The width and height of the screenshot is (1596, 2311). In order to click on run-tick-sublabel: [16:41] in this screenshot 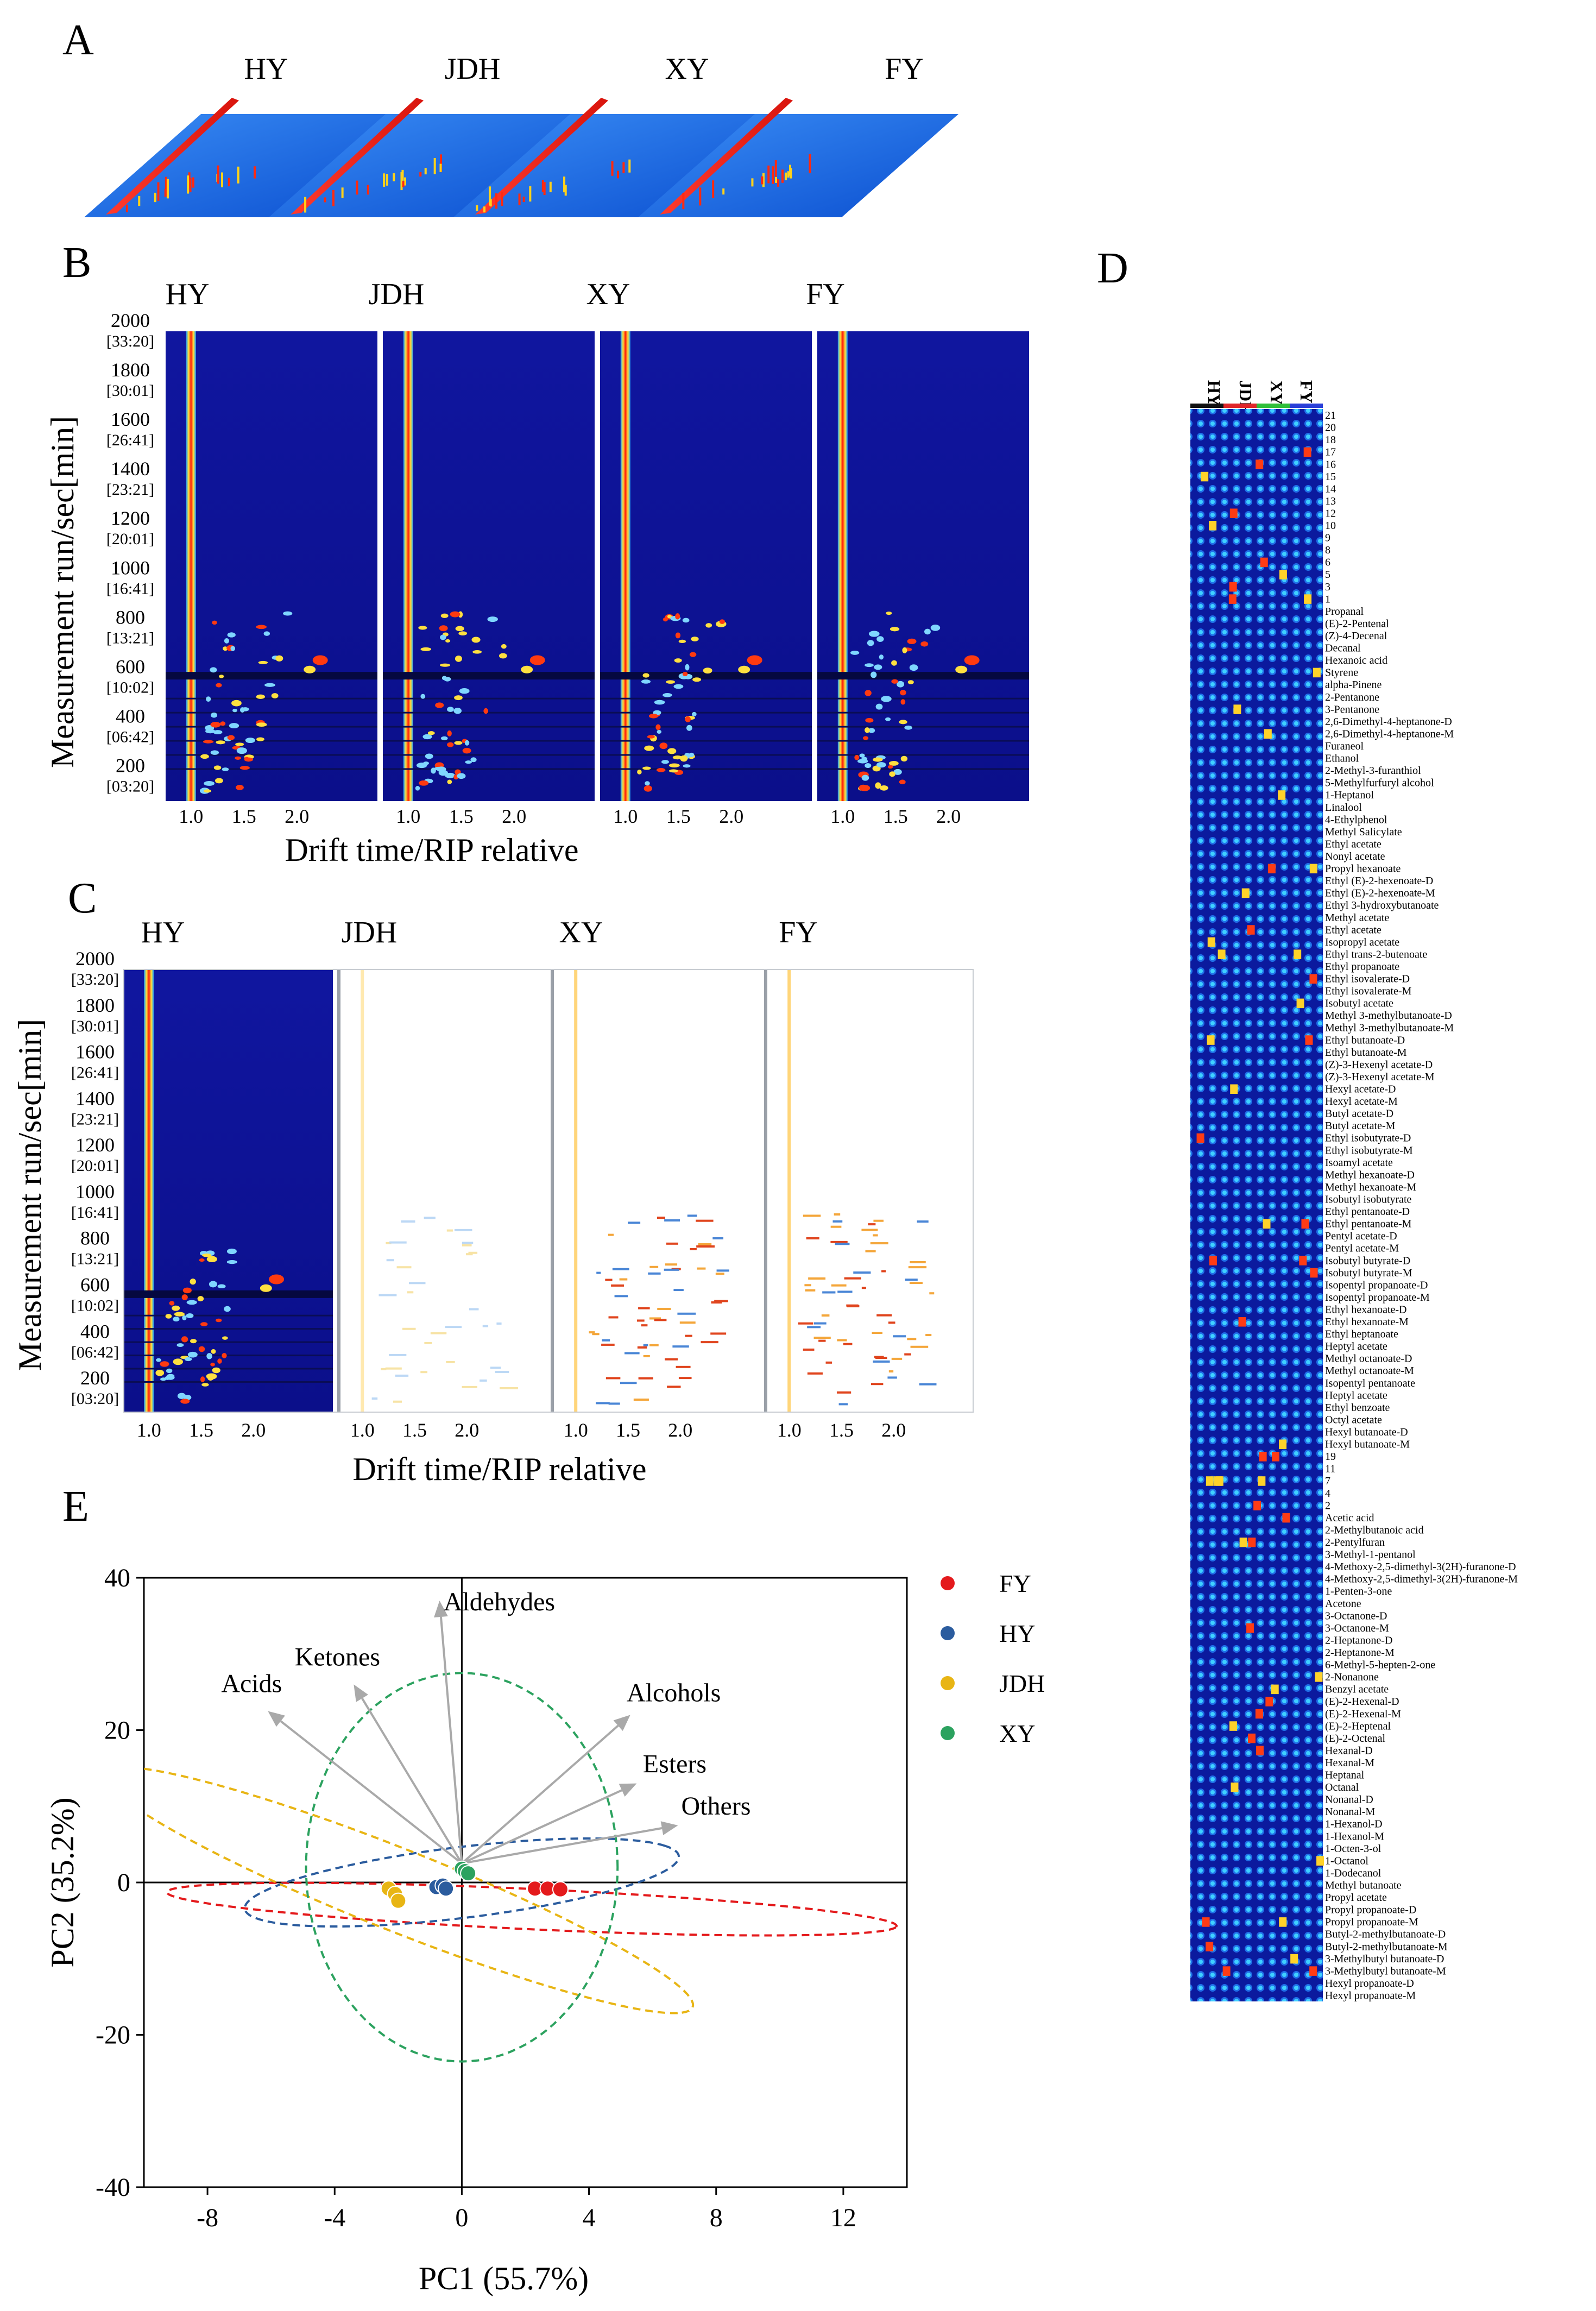, I will do `click(130, 588)`.